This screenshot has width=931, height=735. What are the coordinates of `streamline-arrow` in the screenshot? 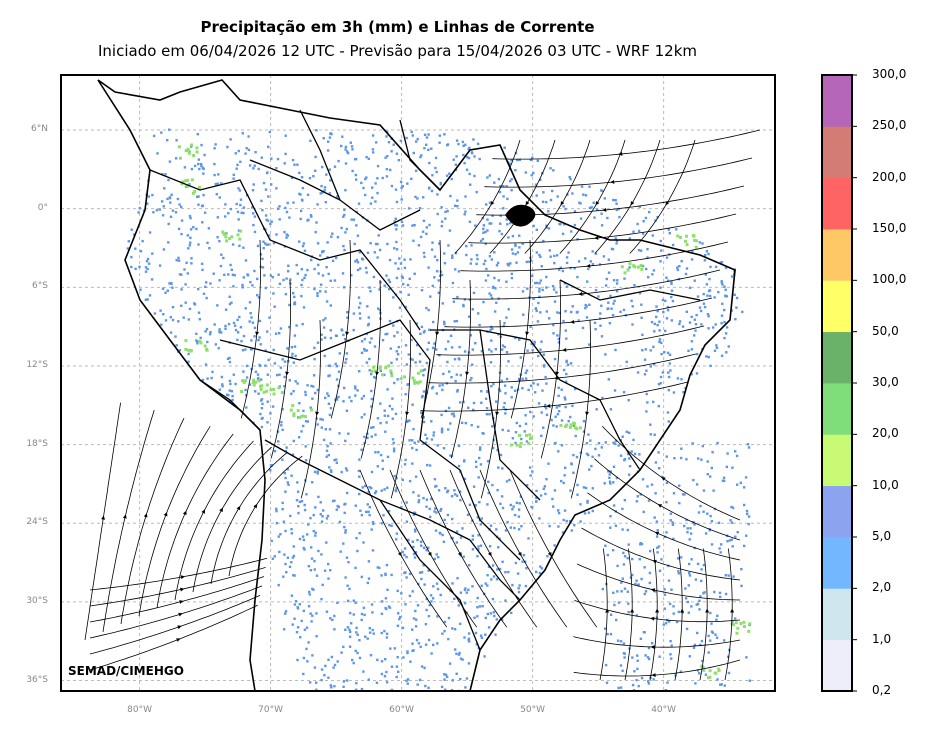 It's located at (467, 373).